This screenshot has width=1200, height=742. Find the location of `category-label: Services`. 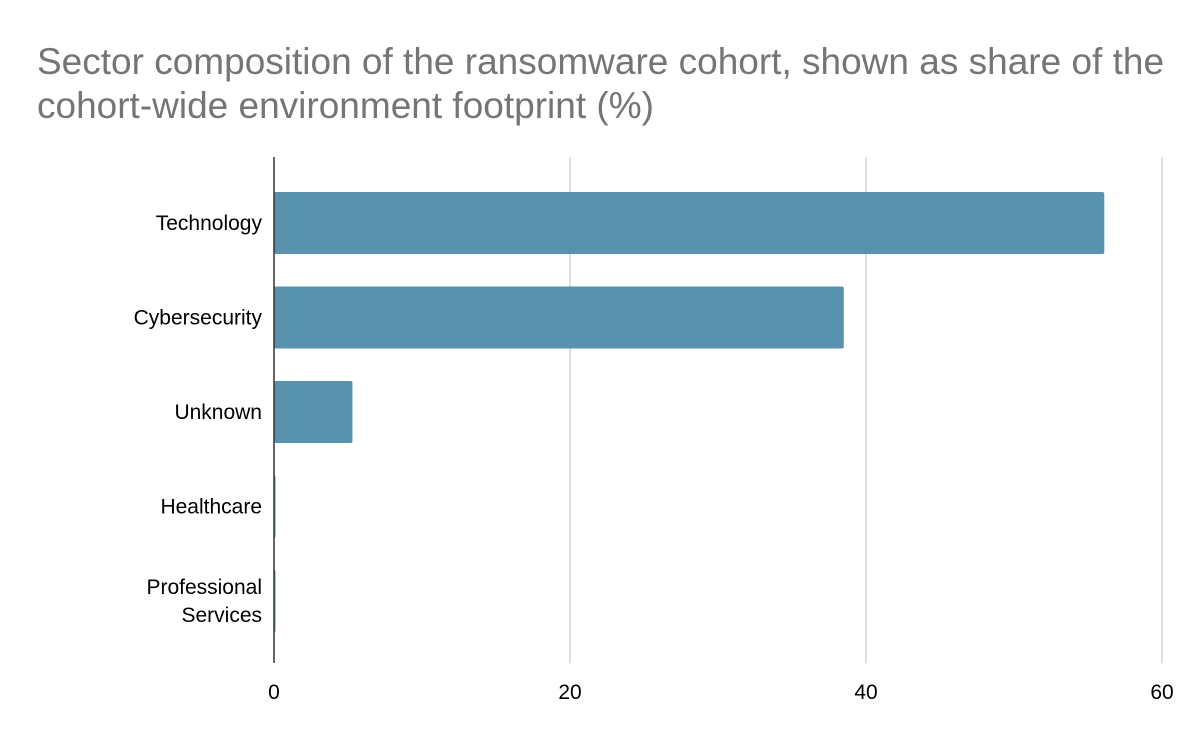

category-label: Services is located at coordinates (221, 615).